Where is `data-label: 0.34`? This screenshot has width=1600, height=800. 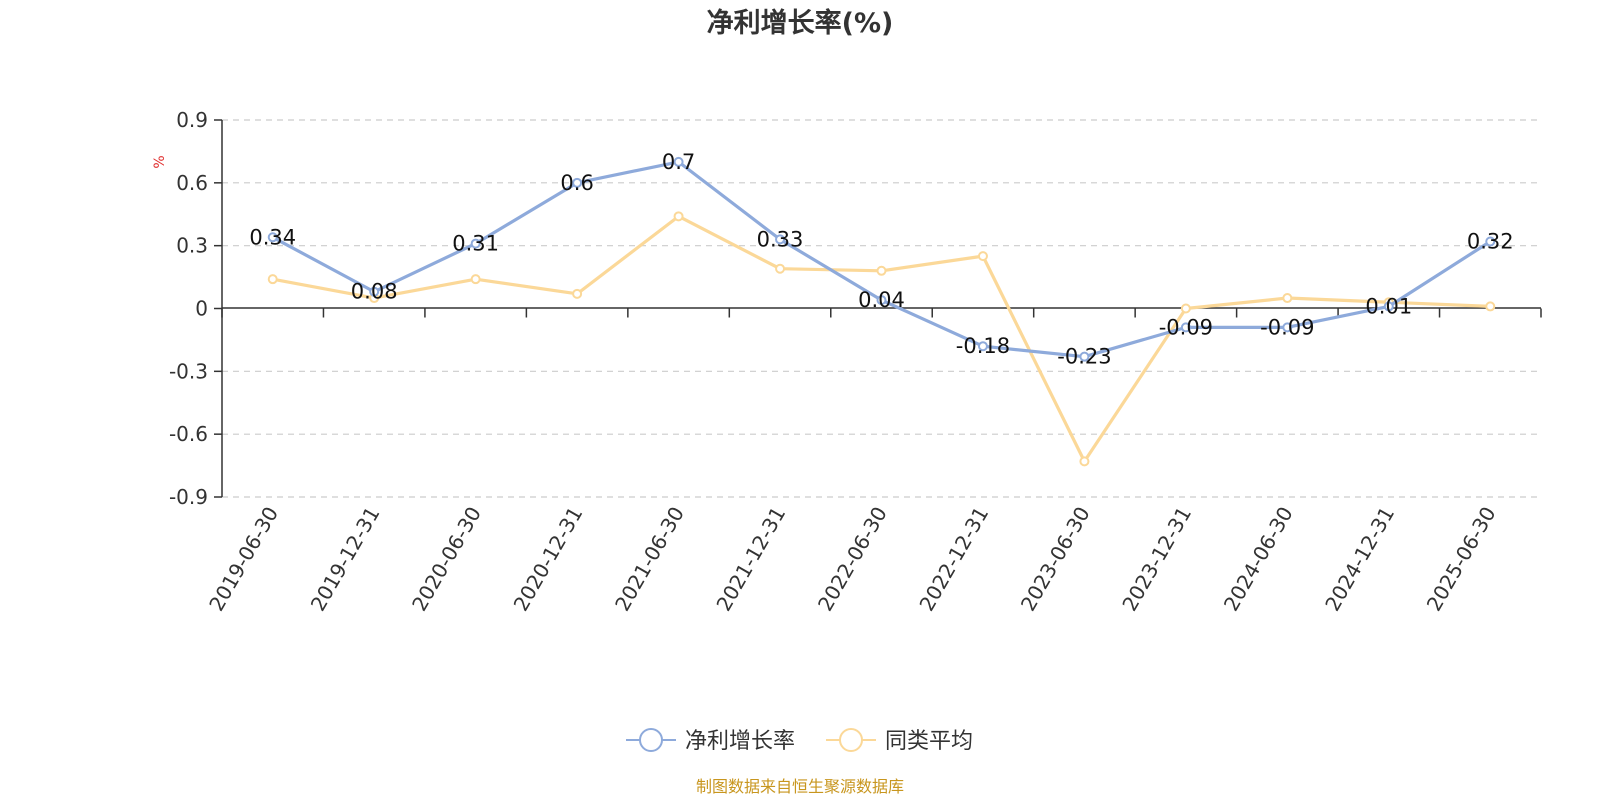 data-label: 0.34 is located at coordinates (272, 237).